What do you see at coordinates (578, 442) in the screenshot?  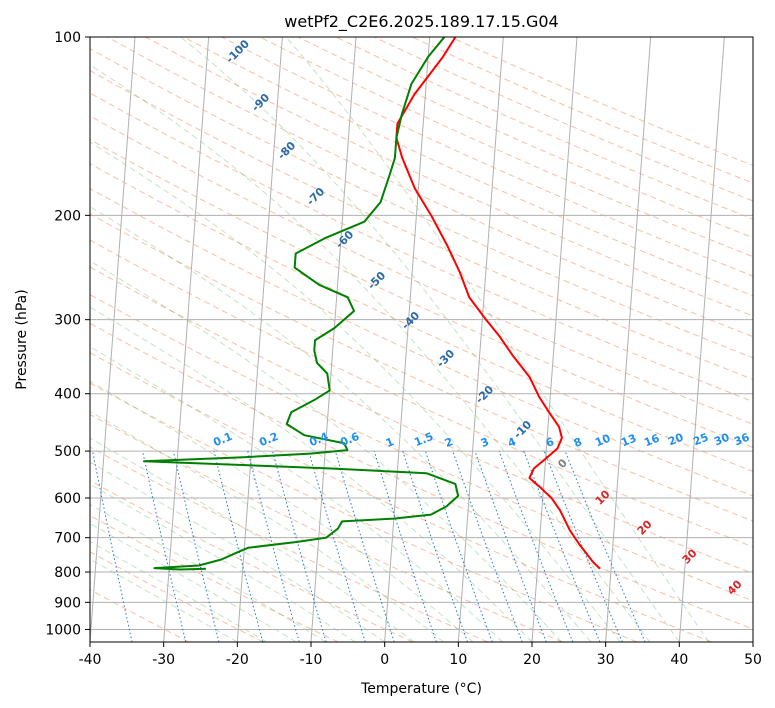 I see `mixing-ratio-label: 8` at bounding box center [578, 442].